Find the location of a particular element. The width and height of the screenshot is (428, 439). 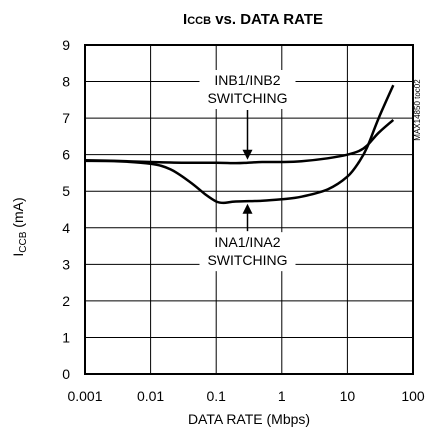

y-tick-label: 5 is located at coordinates (66, 191).